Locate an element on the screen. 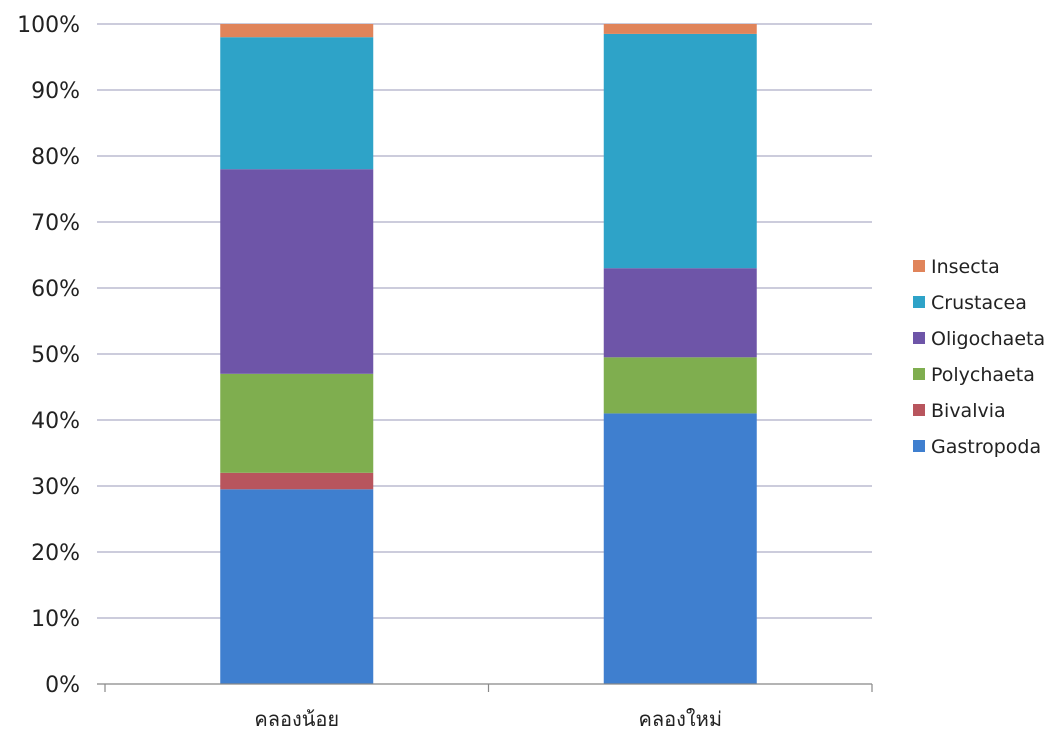 The width and height of the screenshot is (1059, 734). legend-label: Polychaeta is located at coordinates (983, 375).